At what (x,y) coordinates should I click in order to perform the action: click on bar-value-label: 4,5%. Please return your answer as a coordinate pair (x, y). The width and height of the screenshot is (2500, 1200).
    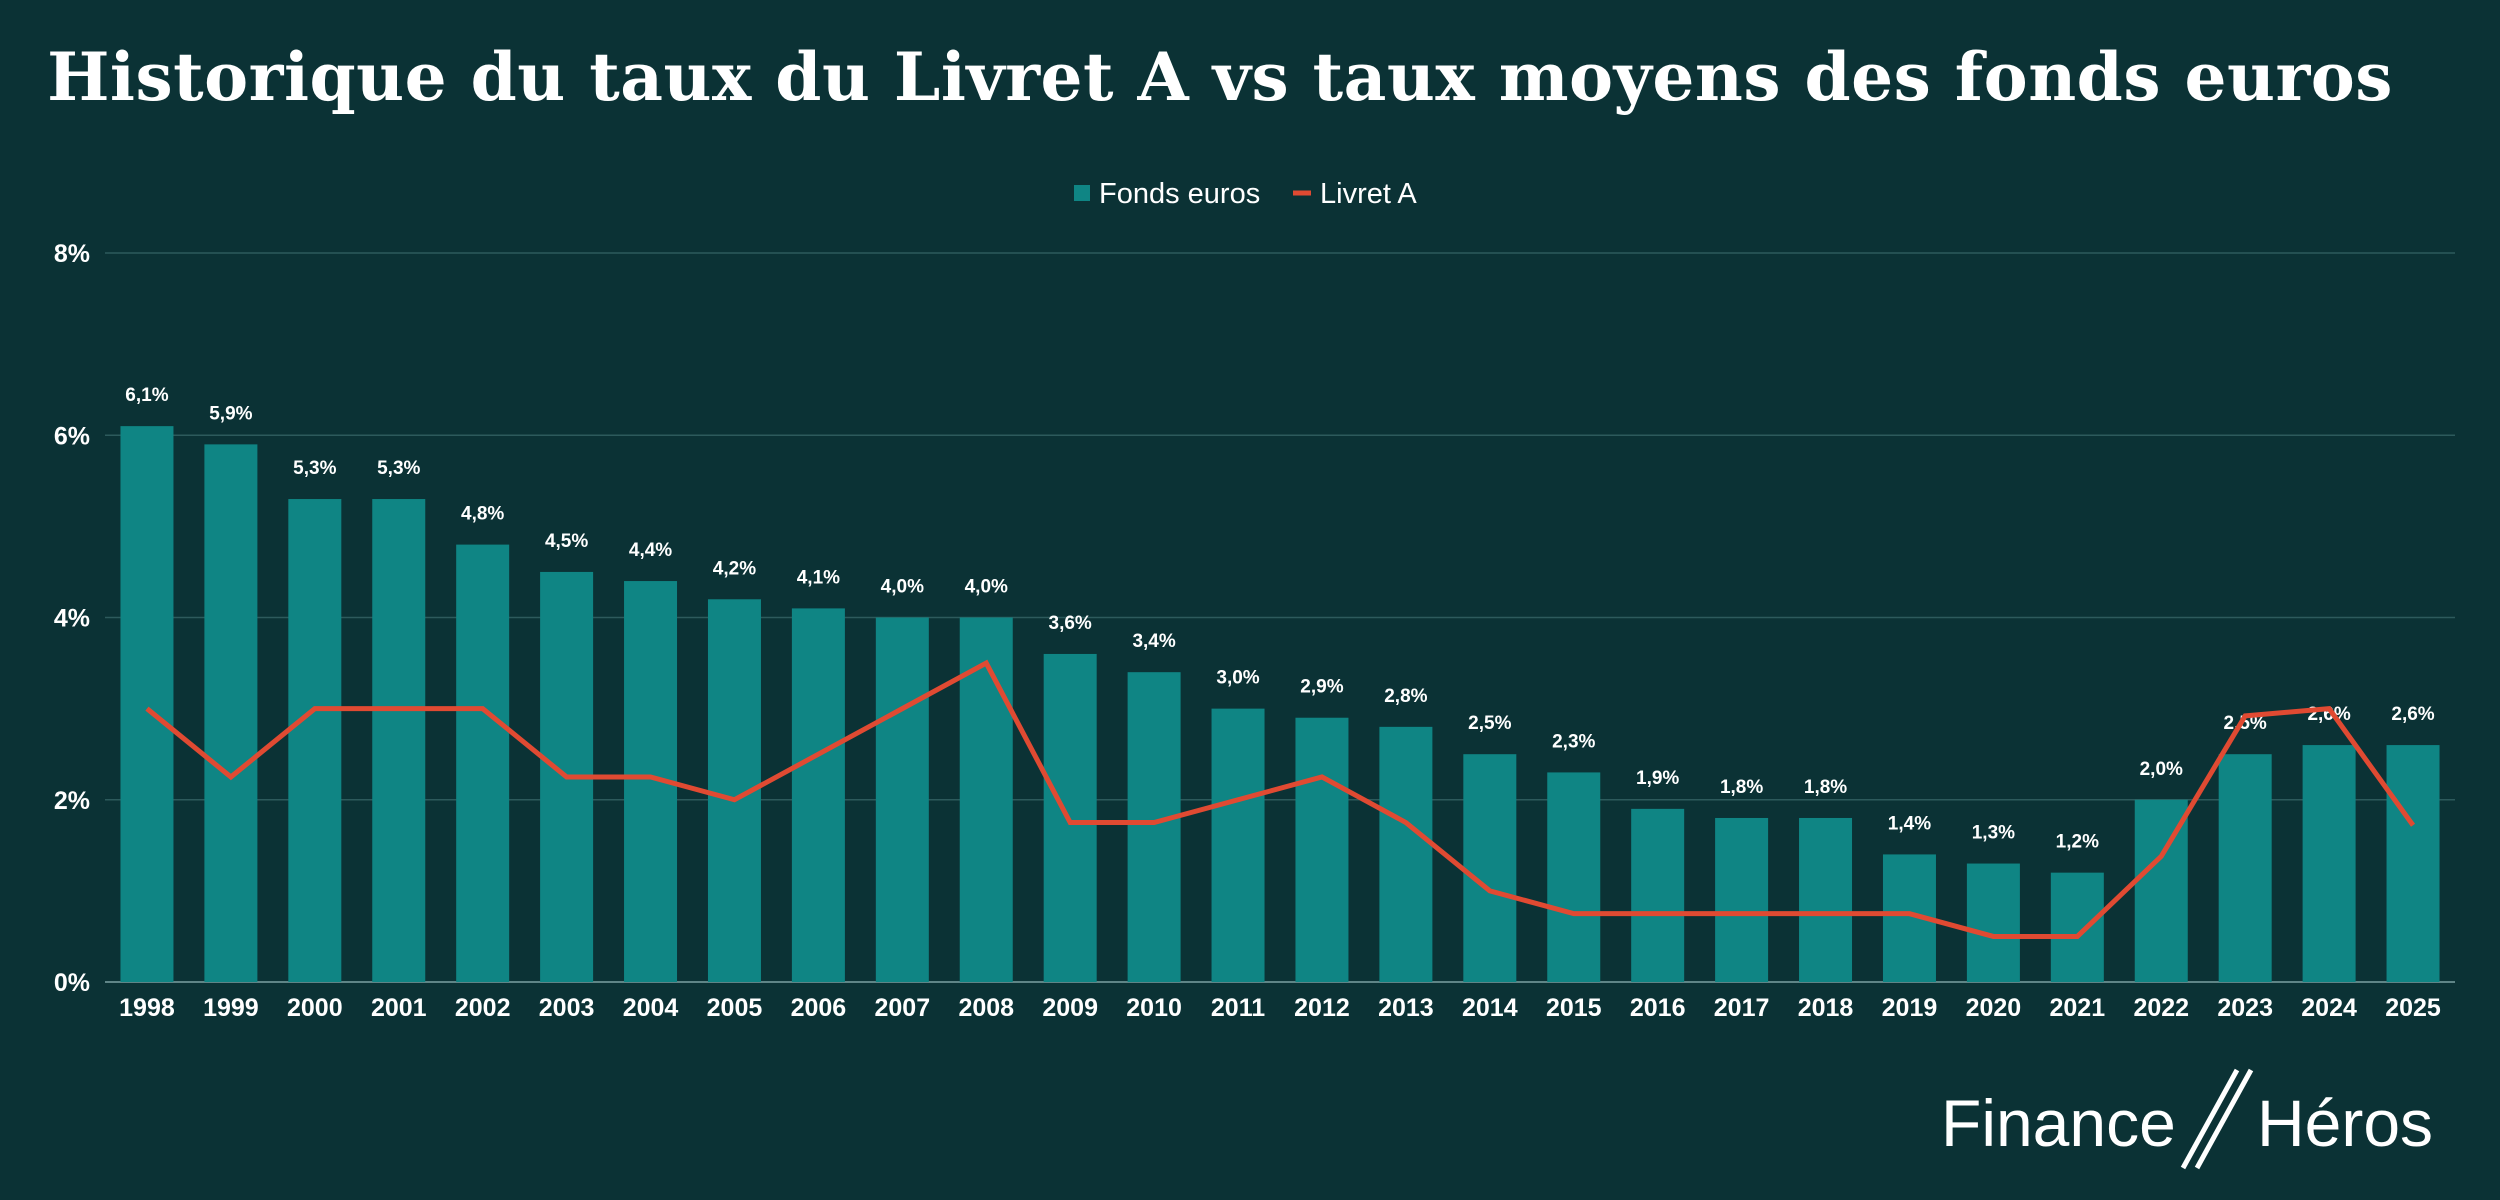
    Looking at the image, I should click on (566, 541).